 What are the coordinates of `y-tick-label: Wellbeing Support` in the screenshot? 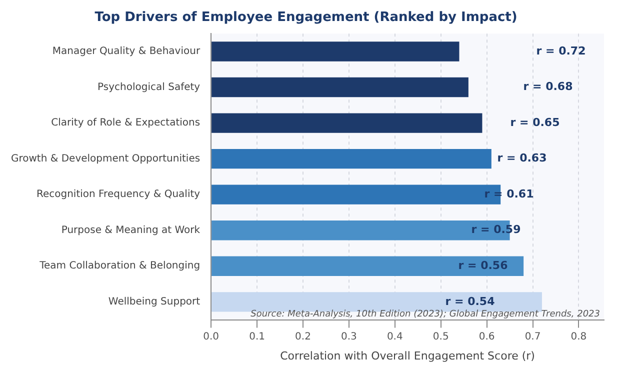 It's located at (154, 302).